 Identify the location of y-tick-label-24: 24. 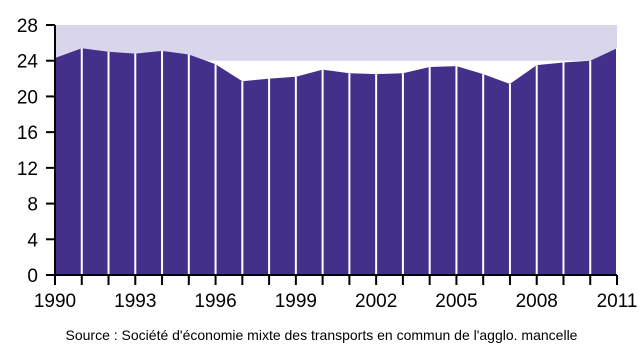
(28, 62).